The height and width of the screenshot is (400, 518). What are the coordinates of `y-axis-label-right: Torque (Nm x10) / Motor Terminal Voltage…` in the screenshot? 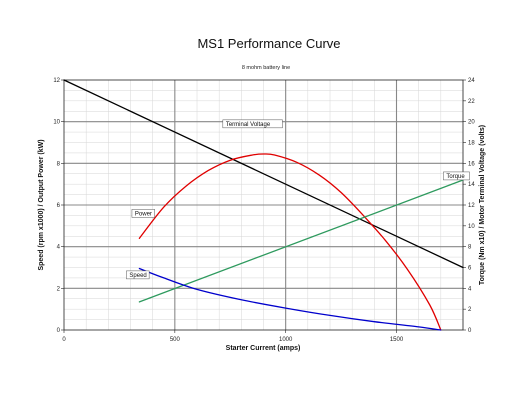 It's located at (482, 205).